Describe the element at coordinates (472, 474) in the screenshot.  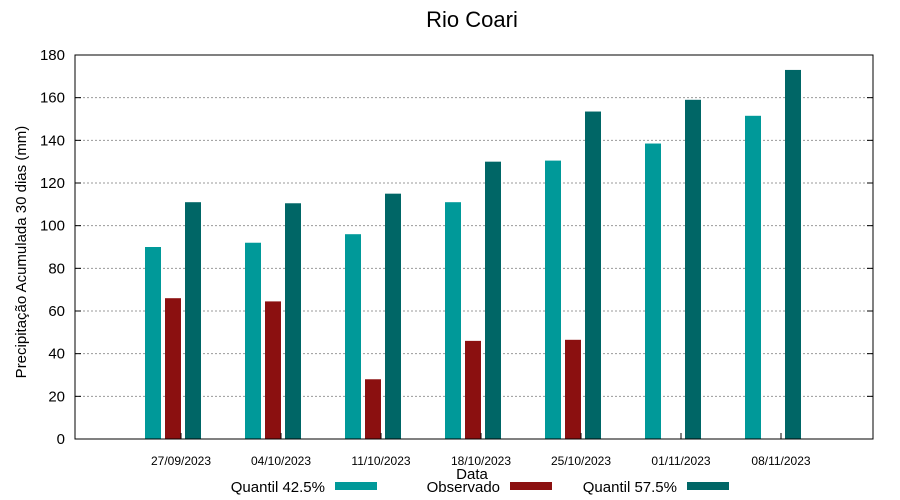
I see `x-axis-label: Data` at that location.